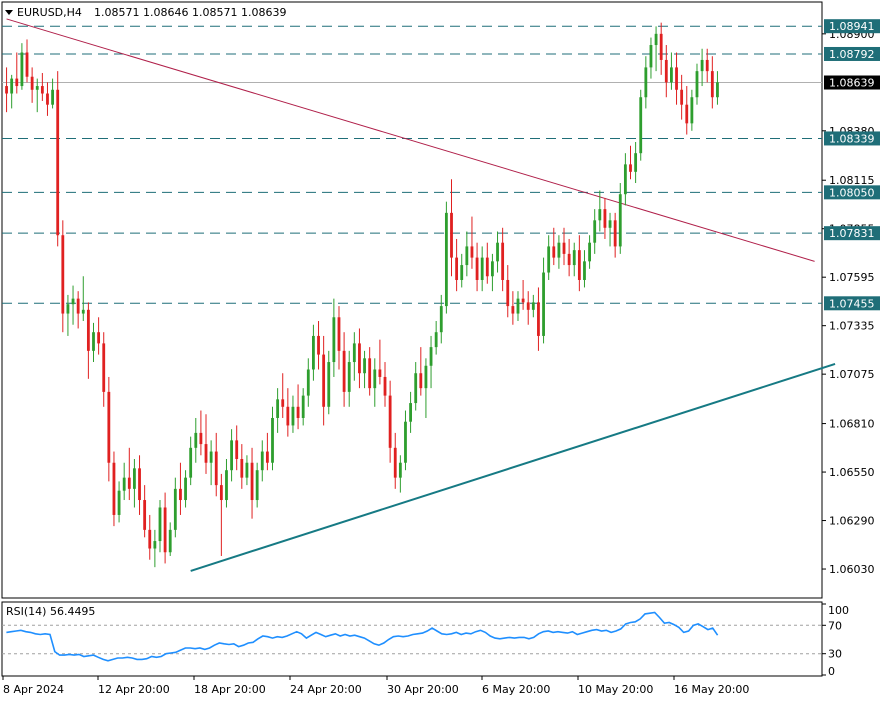 The height and width of the screenshot is (704, 887). Describe the element at coordinates (852, 569) in the screenshot. I see `y-tick-label-10: 1.06030` at that location.